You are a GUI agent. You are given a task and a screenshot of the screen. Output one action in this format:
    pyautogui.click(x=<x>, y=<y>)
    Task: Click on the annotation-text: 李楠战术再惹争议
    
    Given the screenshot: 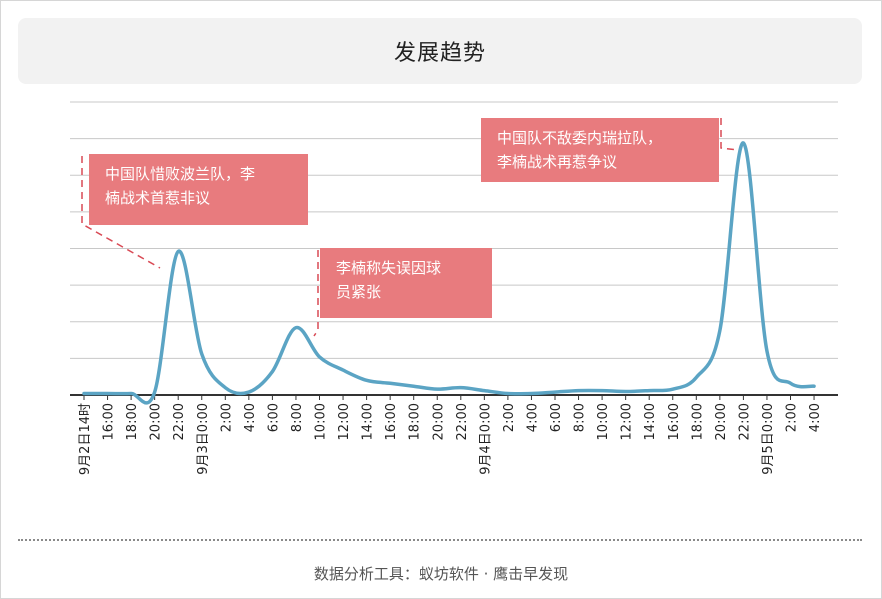 What is the action you would take?
    pyautogui.click(x=557, y=162)
    